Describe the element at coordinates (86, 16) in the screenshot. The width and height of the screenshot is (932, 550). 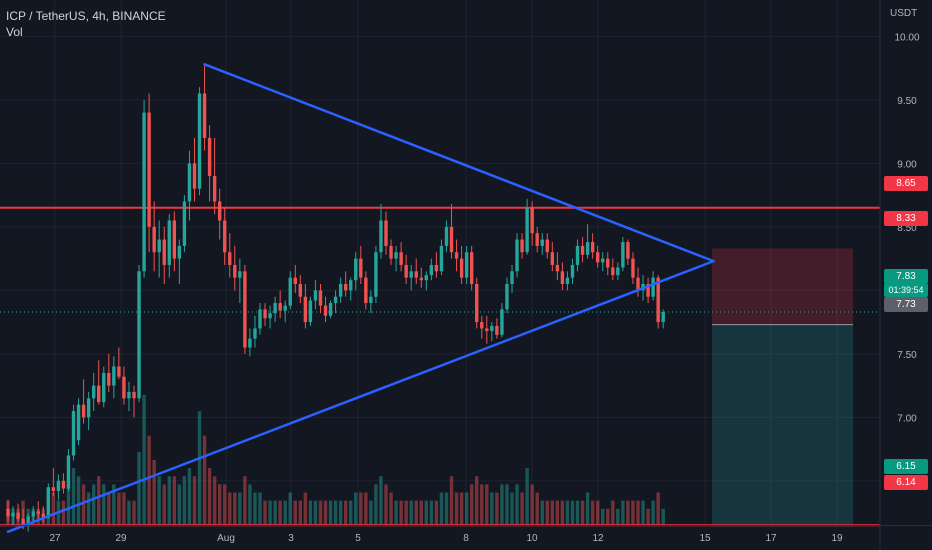
I see `chart-title: ICP / TetherUS, 4h, BINANCE` at that location.